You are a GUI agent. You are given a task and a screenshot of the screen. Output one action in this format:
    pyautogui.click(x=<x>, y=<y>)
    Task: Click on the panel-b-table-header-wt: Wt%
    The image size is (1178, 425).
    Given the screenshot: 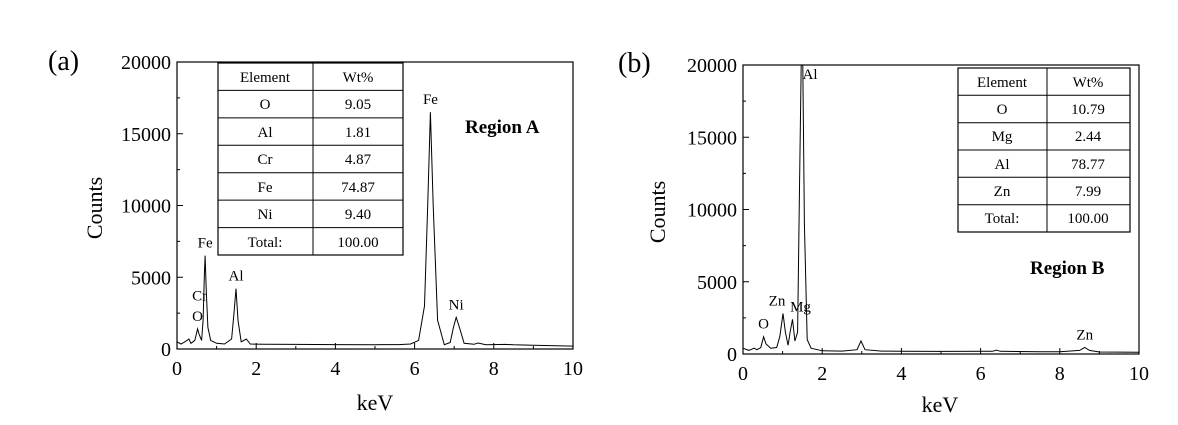 What is the action you would take?
    pyautogui.click(x=1088, y=83)
    